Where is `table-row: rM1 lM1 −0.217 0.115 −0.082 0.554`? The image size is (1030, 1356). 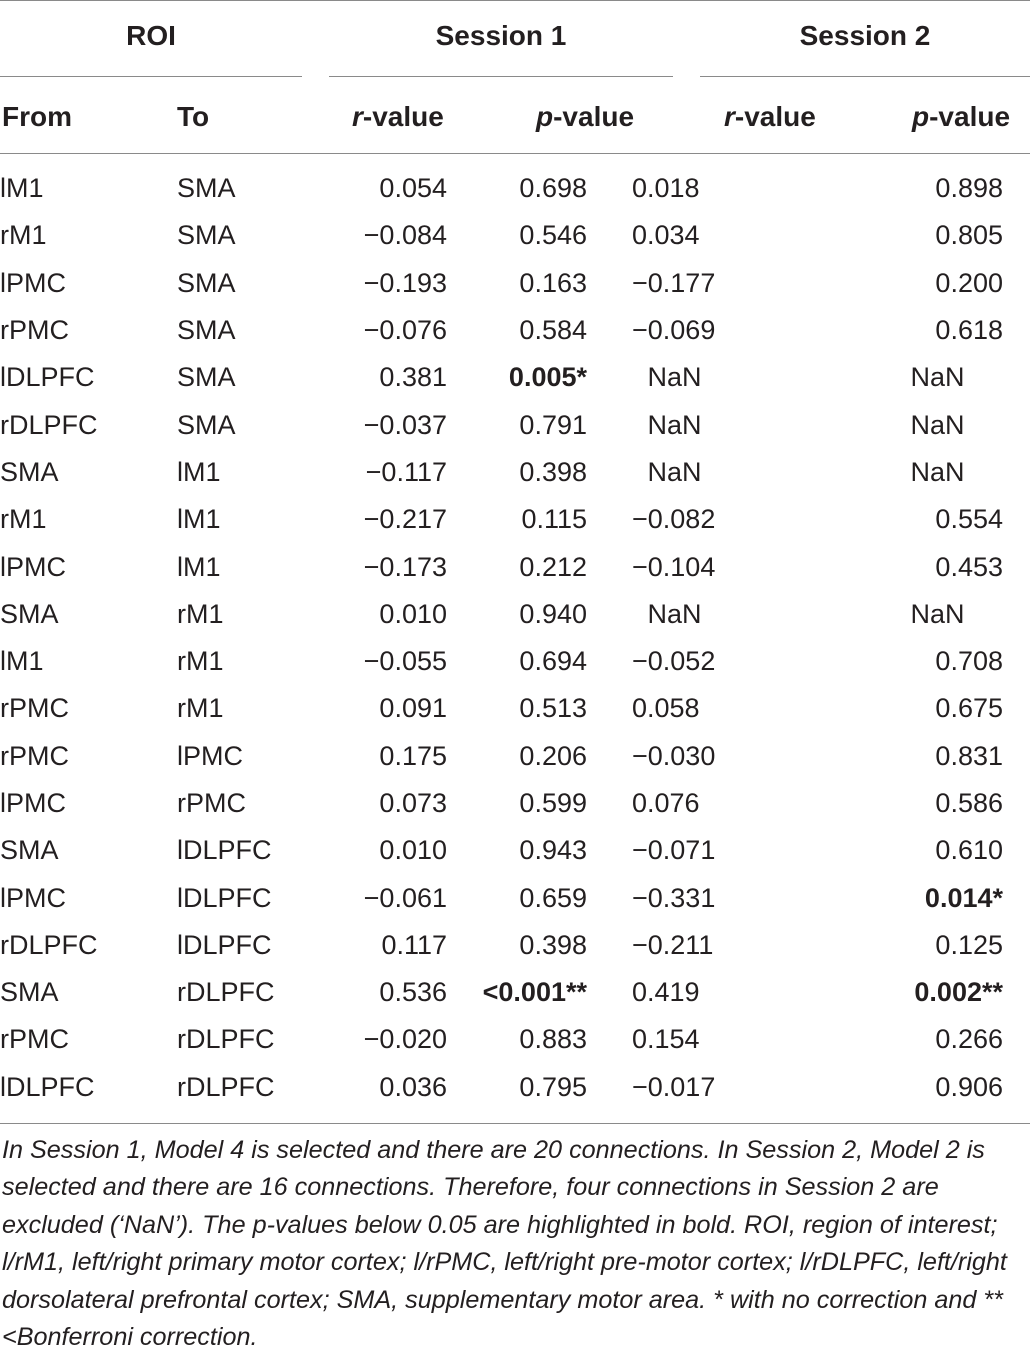 table-row: rM1 lM1 −0.217 0.115 −0.082 0.554 is located at coordinates (515, 519).